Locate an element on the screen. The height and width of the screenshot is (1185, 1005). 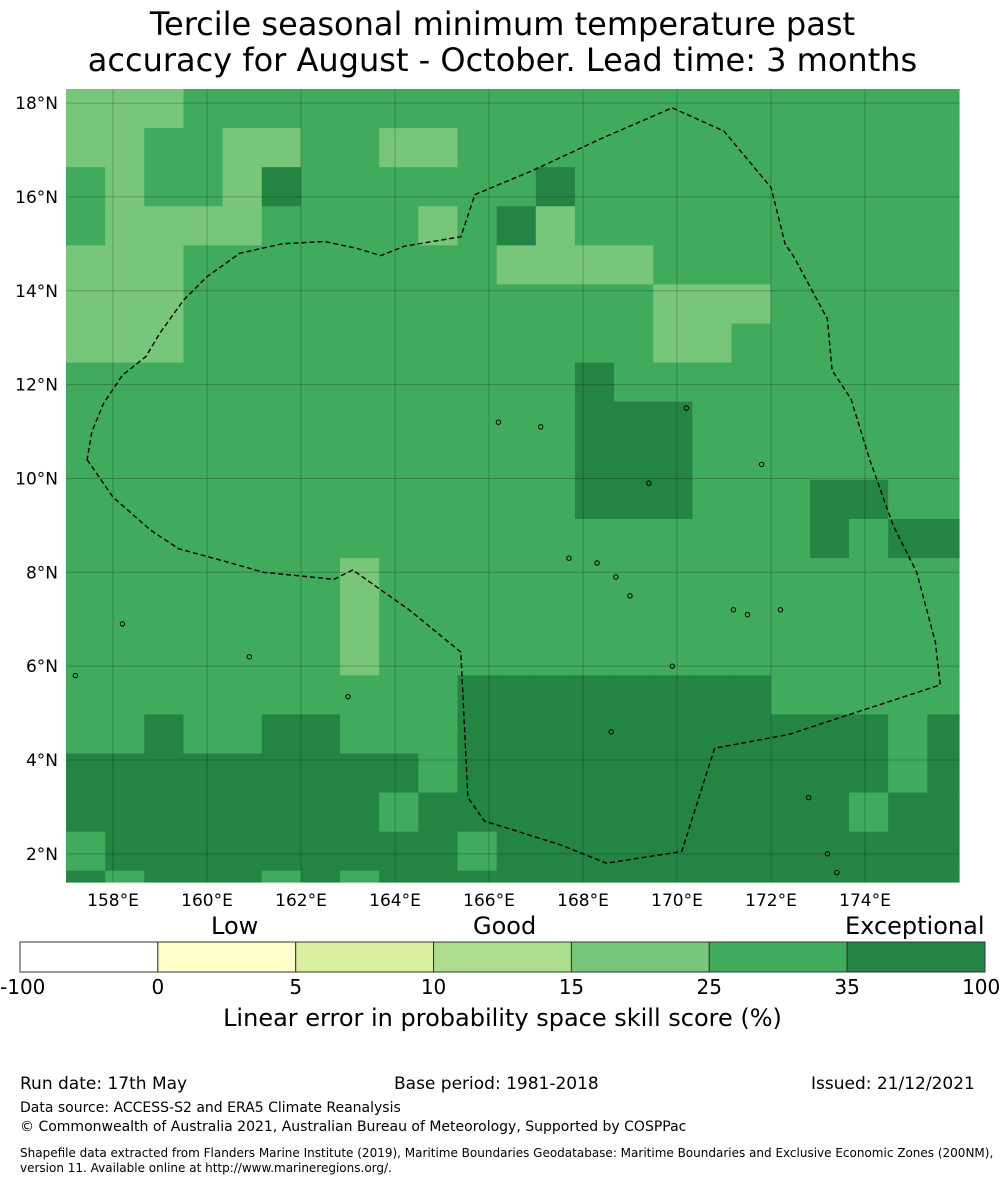
colorbar-tick-label: 25 is located at coordinates (709, 987).